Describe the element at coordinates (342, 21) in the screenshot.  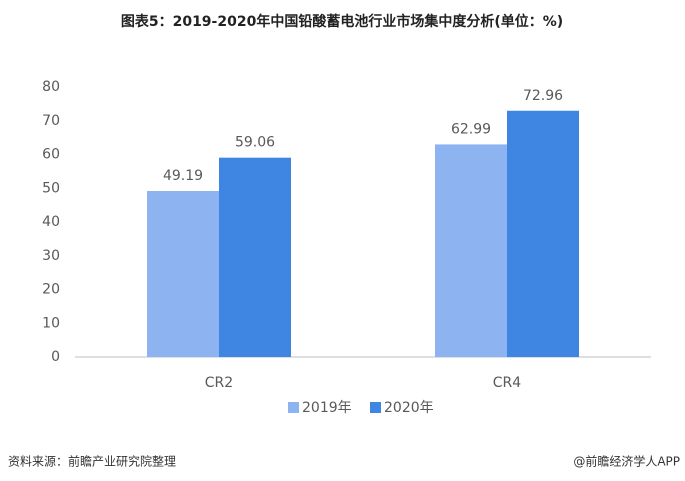
I see `chart-title: 图表5：2019-2020年中国铅酸蓄电池行业市场集中度分析(单位：%)` at that location.